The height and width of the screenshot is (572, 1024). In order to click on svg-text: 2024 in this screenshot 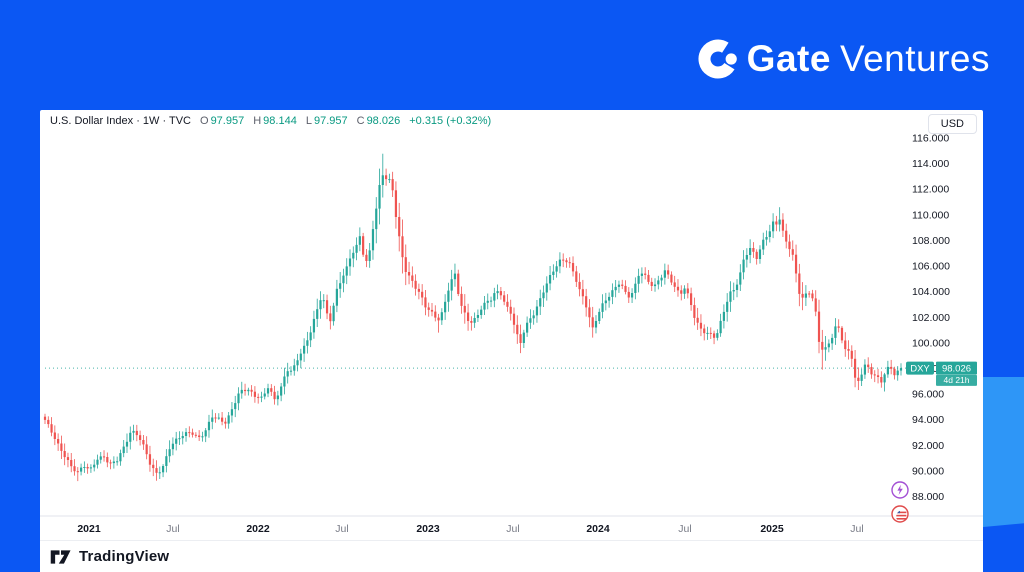, I will do `click(598, 529)`.